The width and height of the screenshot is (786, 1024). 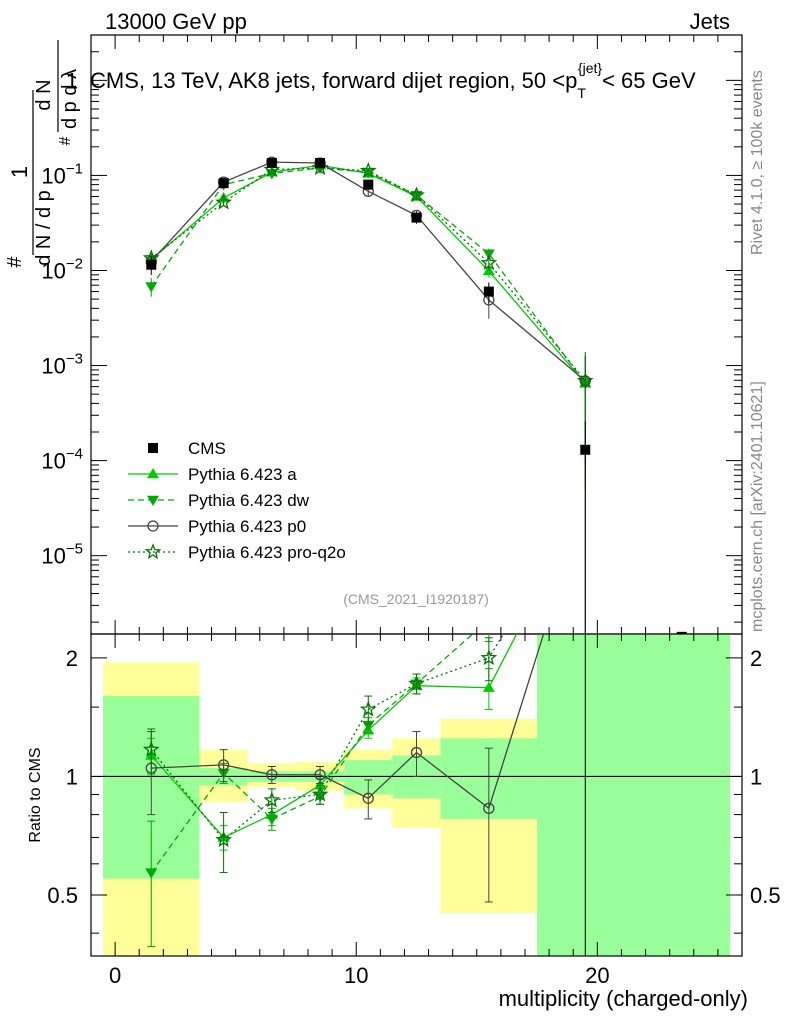 I want to click on ratio-y-tick-label-right: 2, so click(x=756, y=658).